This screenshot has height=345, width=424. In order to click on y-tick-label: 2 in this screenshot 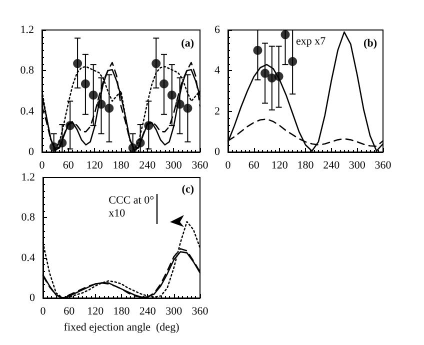, I will do `click(217, 111)`.